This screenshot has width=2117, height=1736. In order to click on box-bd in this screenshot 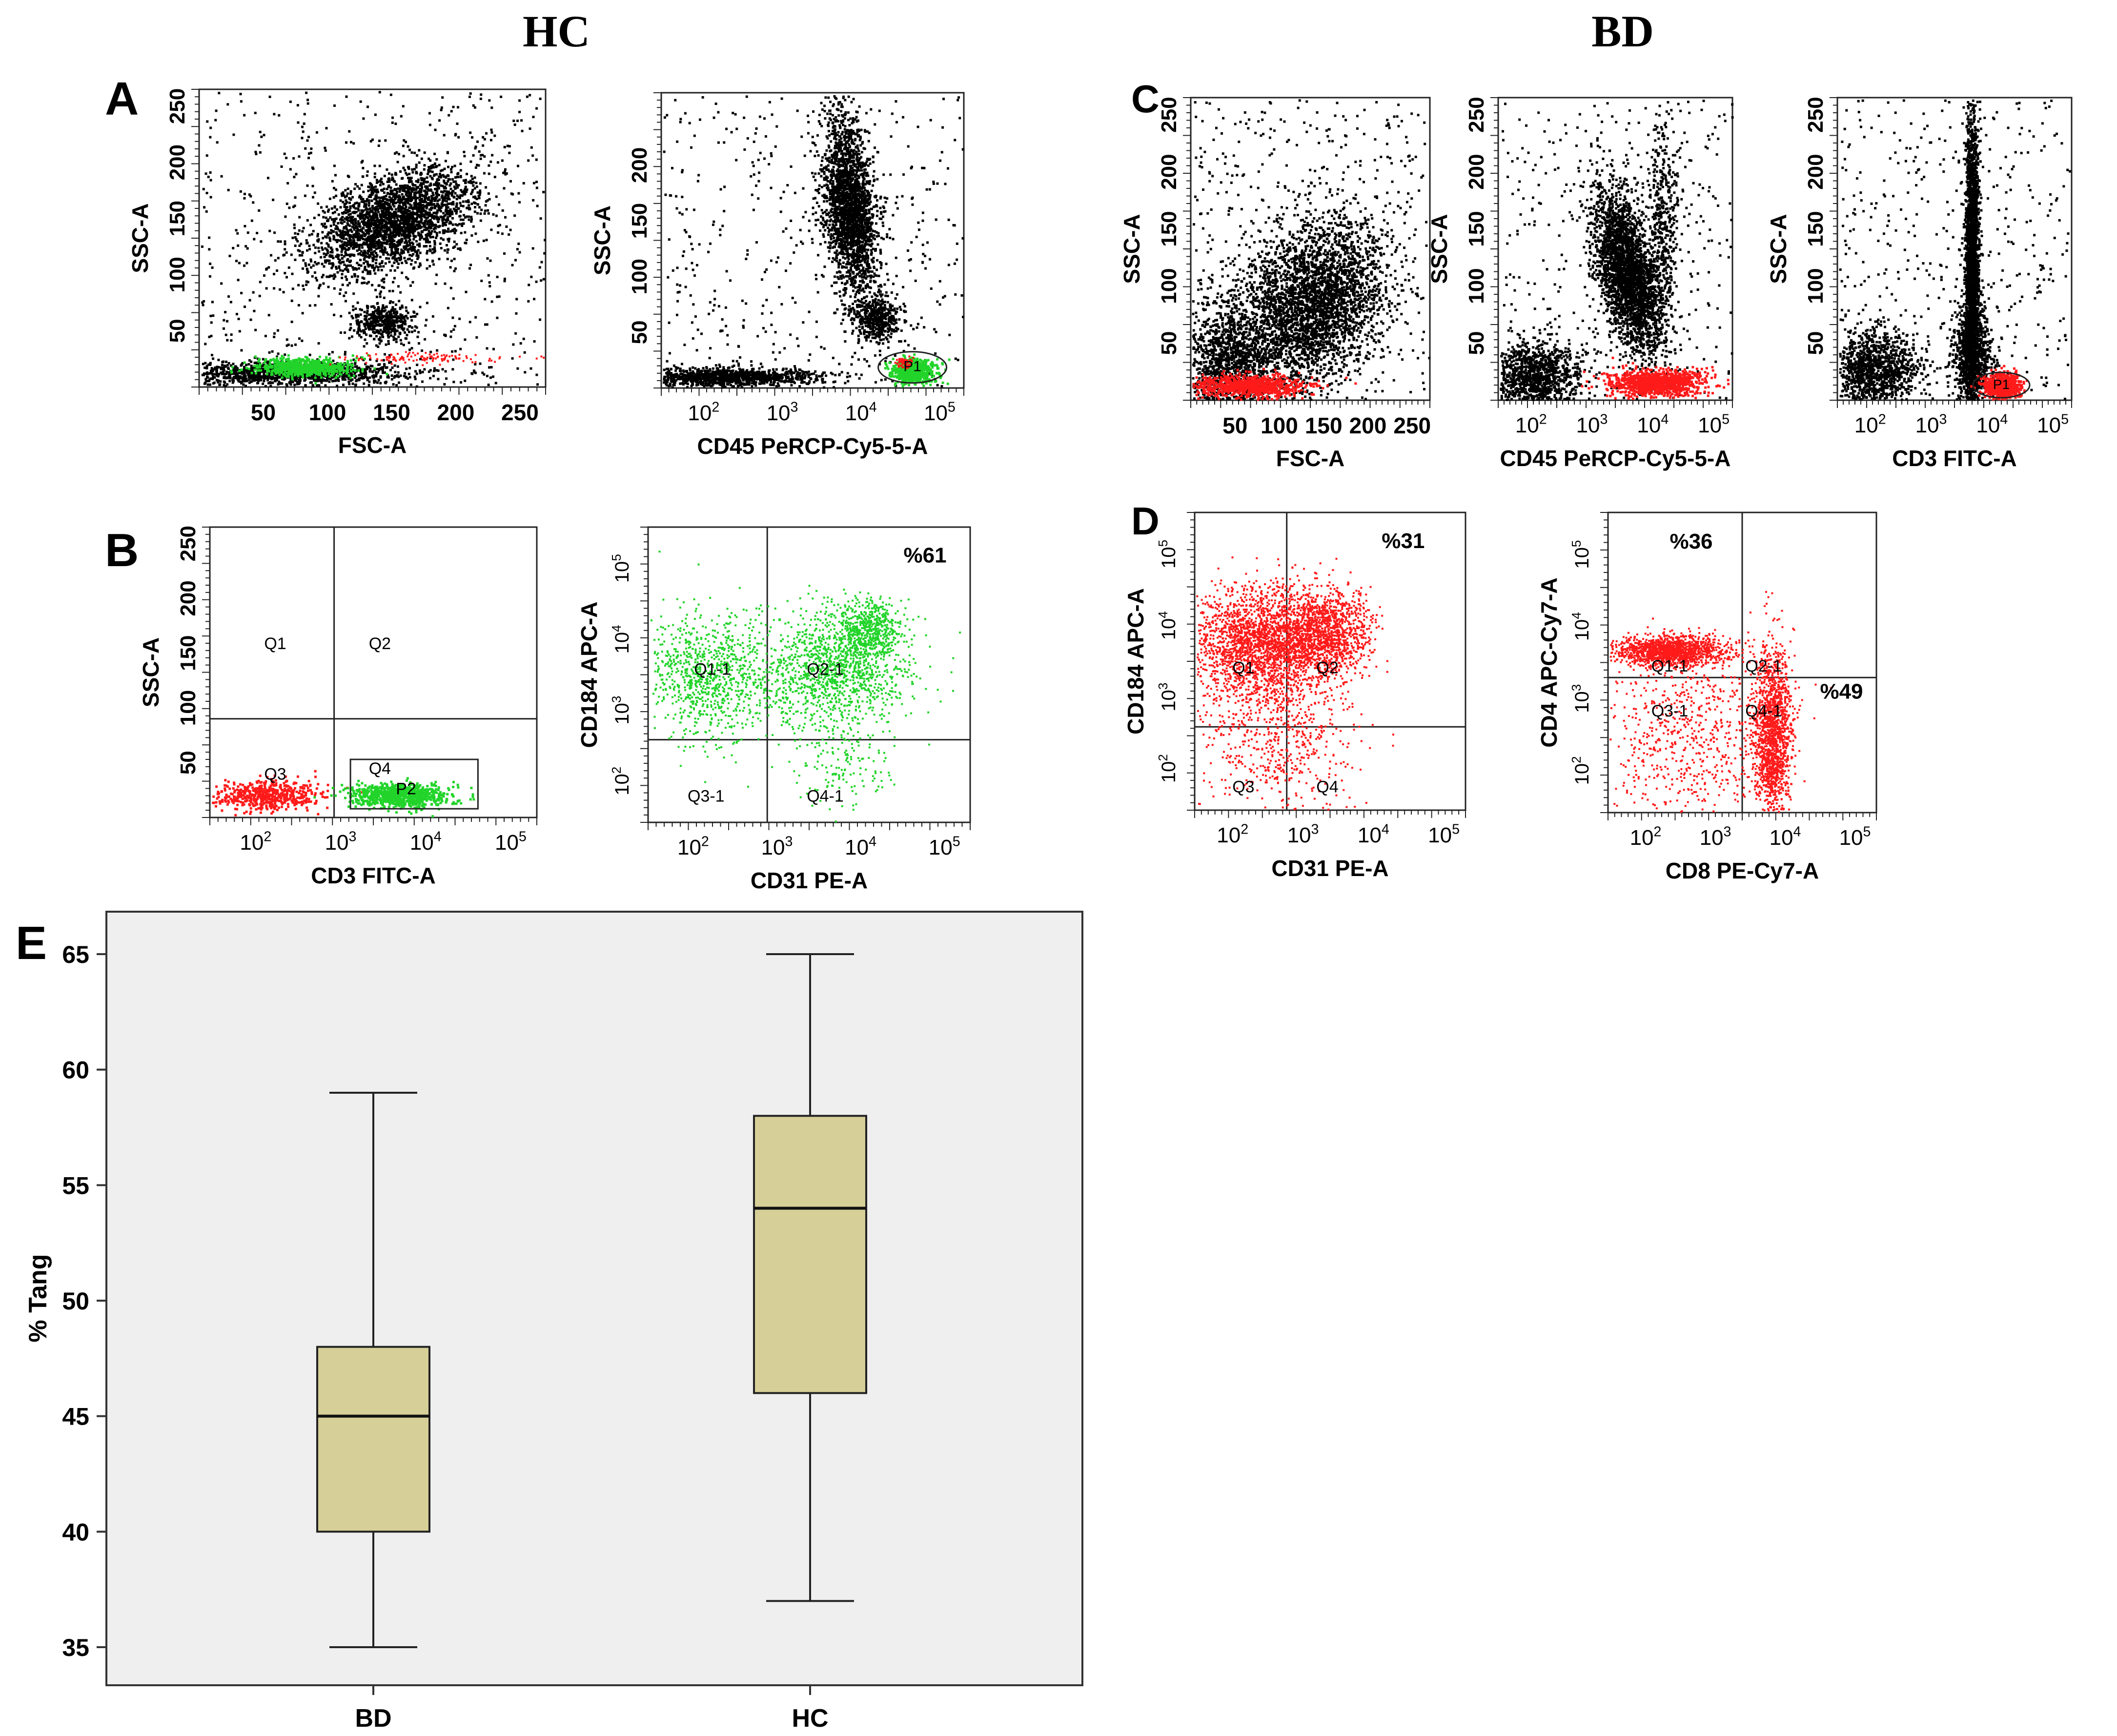, I will do `click(373, 1370)`.